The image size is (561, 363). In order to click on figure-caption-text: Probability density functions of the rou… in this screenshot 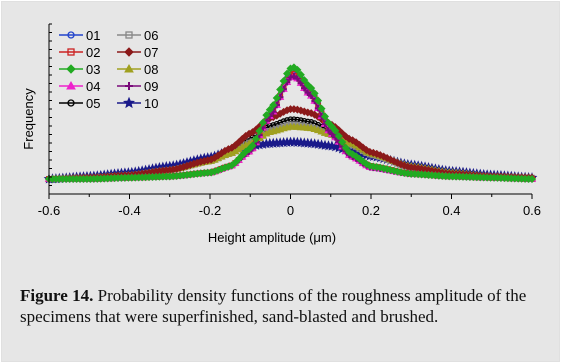, I will do `click(273, 306)`.